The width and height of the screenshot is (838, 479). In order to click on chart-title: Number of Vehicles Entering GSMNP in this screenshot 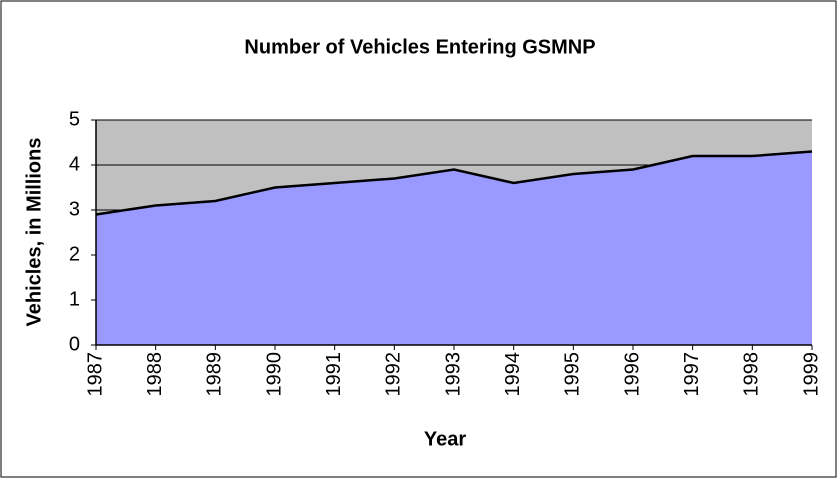, I will do `click(419, 47)`.